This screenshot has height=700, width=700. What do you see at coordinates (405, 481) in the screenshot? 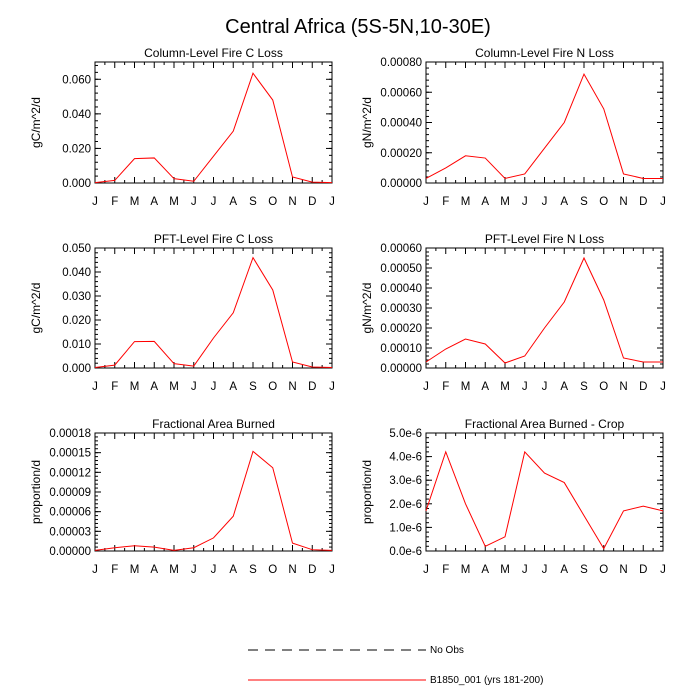
I see `y-tick-label: 3.0e-6` at bounding box center [405, 481].